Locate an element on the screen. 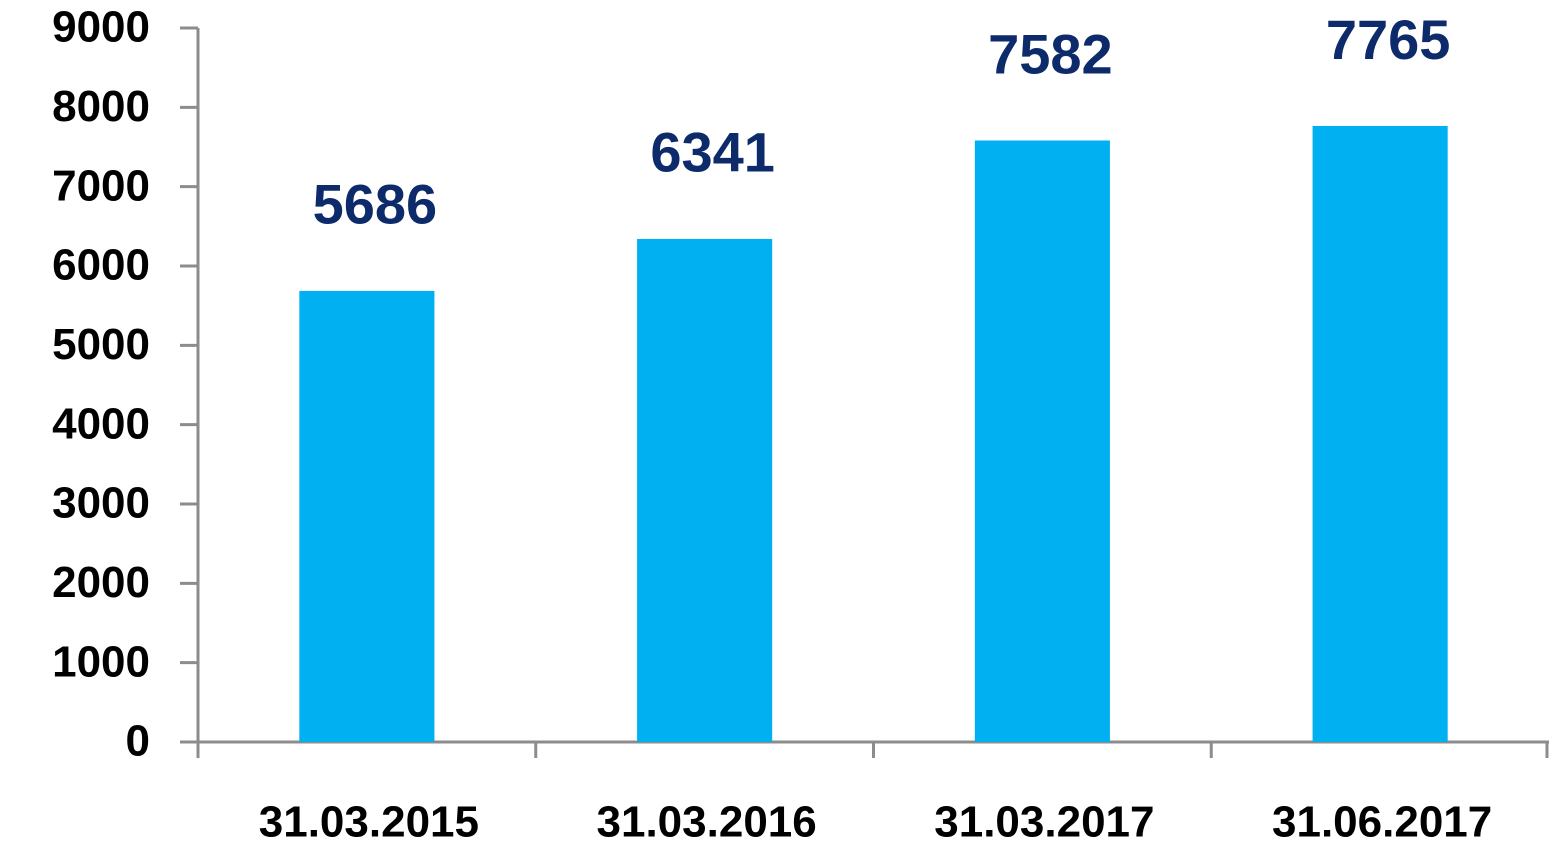 The width and height of the screenshot is (1549, 848). y-tick-label: 2000 is located at coordinates (101, 582).